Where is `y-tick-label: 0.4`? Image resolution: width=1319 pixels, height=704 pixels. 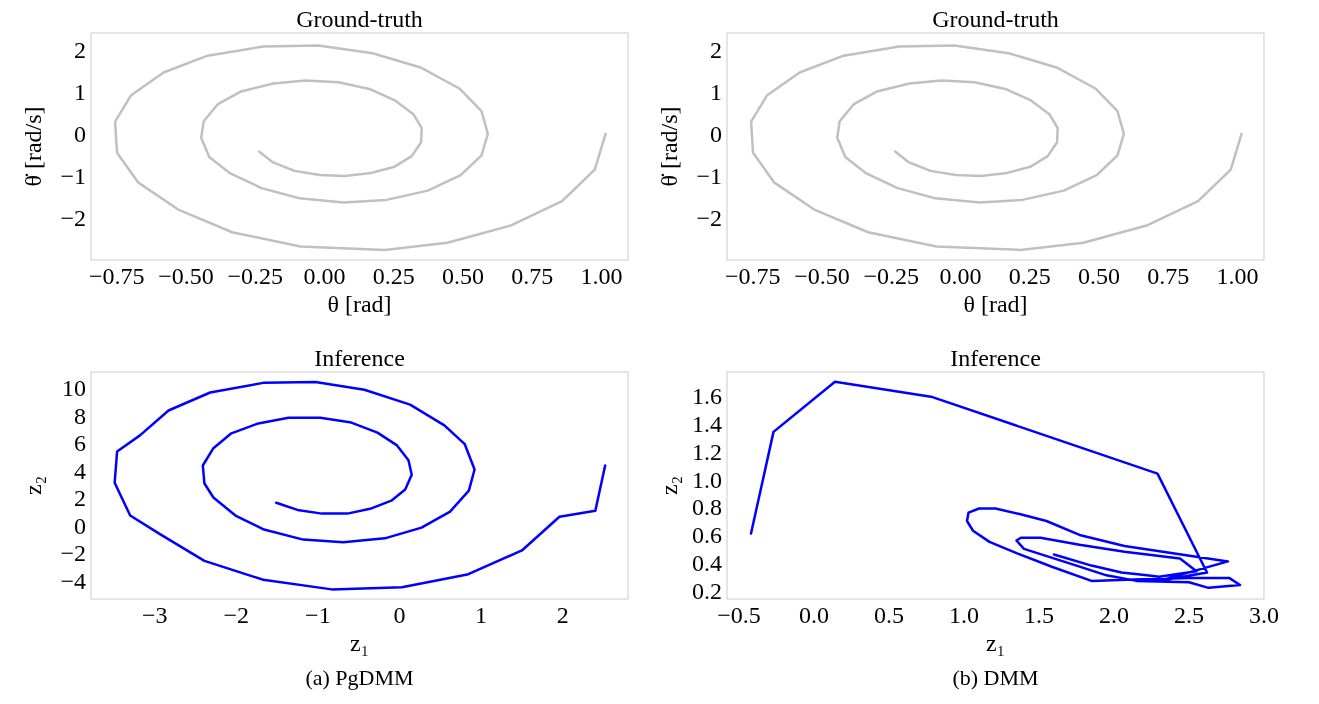 y-tick-label: 0.4 is located at coordinates (707, 563).